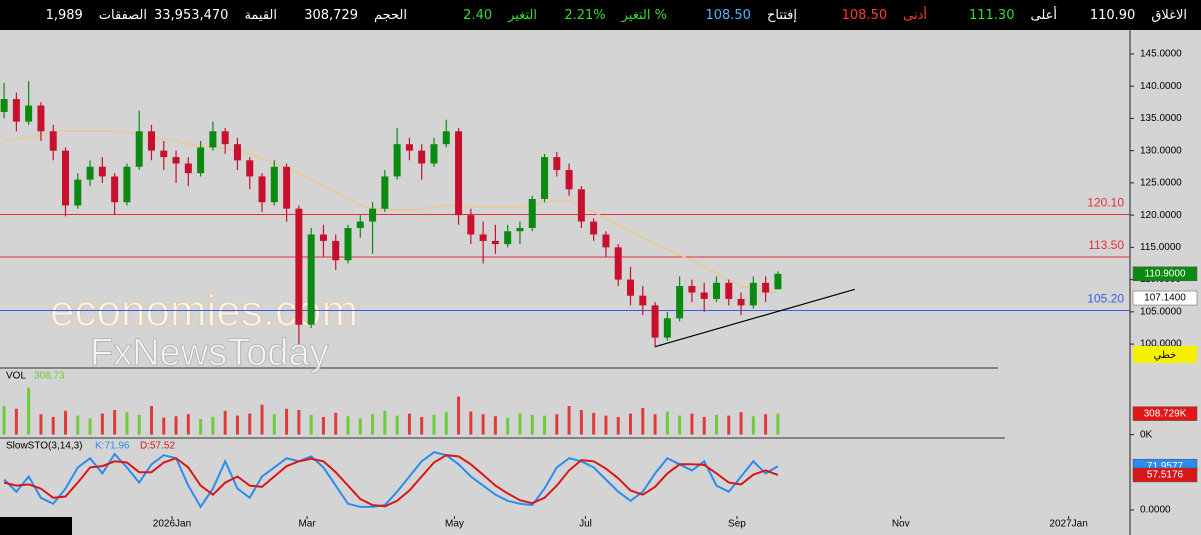 Image resolution: width=1201 pixels, height=535 pixels. Describe the element at coordinates (307, 524) in the screenshot. I see `x-tick-label: Mar` at that location.